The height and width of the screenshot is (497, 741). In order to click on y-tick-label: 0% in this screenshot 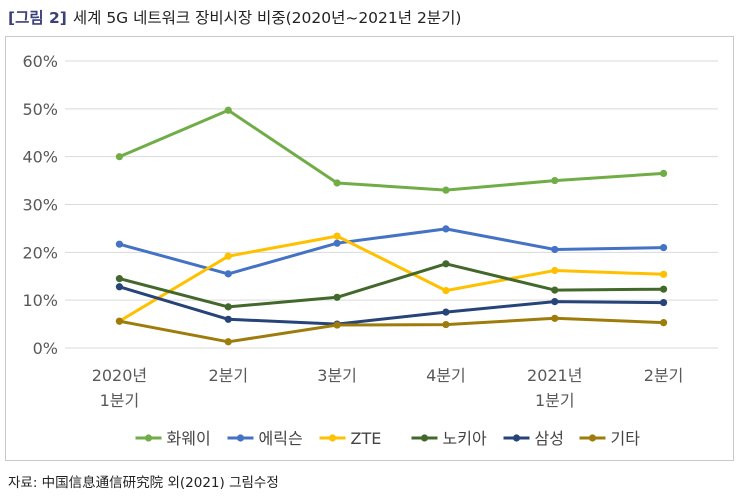, I will do `click(45, 348)`.